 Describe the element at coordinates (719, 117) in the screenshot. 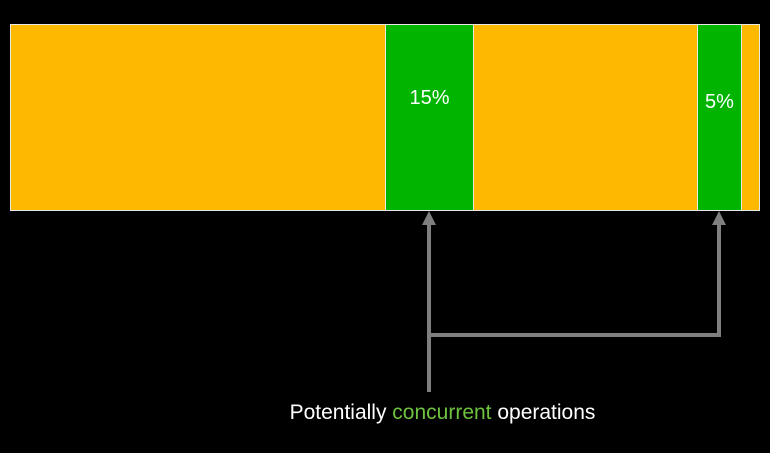

I see `concurrent-segment-2: 5%` at that location.